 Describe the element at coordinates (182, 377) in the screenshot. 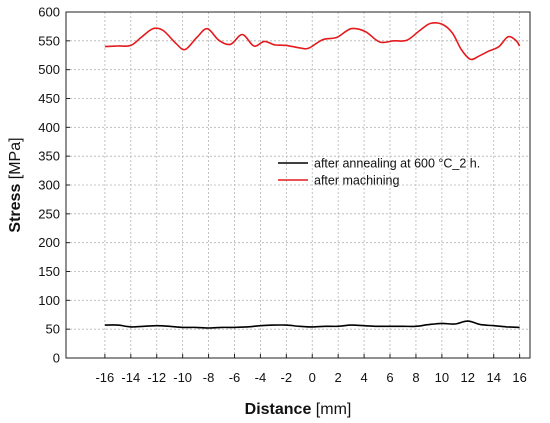

I see `x-tick-label: -10` at that location.